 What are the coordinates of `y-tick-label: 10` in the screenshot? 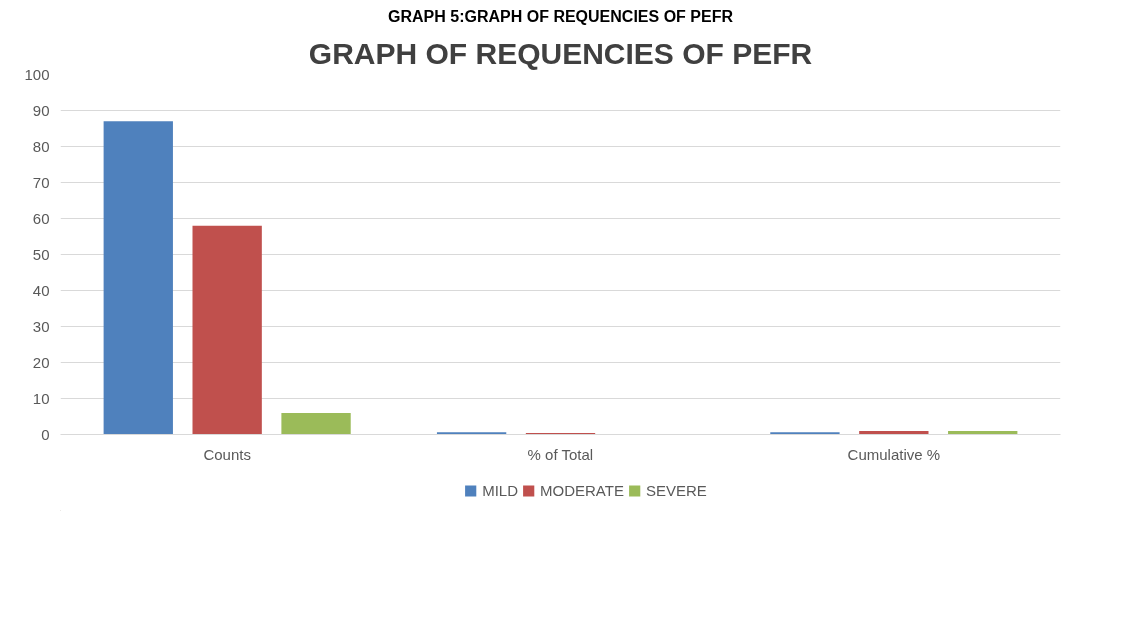 It's located at (41, 398).